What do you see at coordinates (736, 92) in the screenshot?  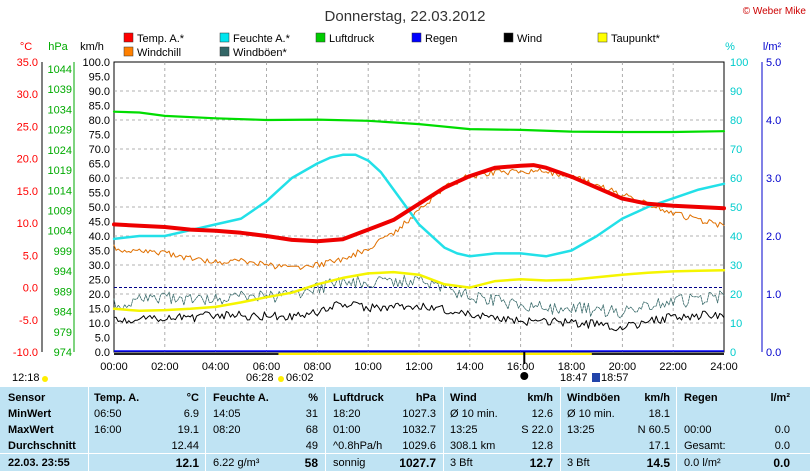 I see `hum-tick-label: 90` at bounding box center [736, 92].